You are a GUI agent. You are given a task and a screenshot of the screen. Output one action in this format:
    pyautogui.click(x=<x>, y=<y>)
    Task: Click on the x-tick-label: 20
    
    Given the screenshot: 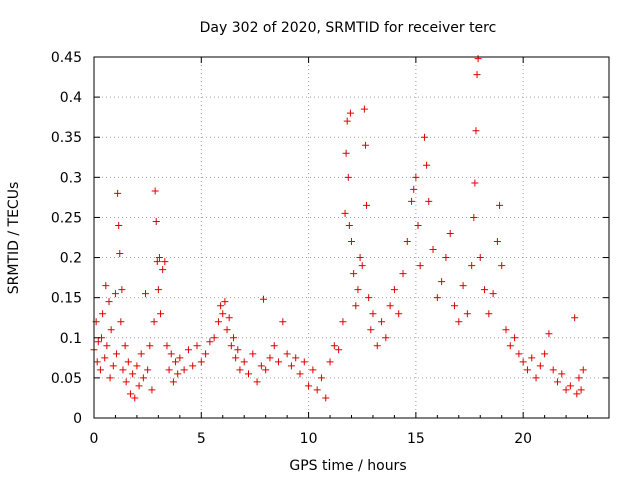 What is the action you would take?
    pyautogui.click(x=523, y=439)
    